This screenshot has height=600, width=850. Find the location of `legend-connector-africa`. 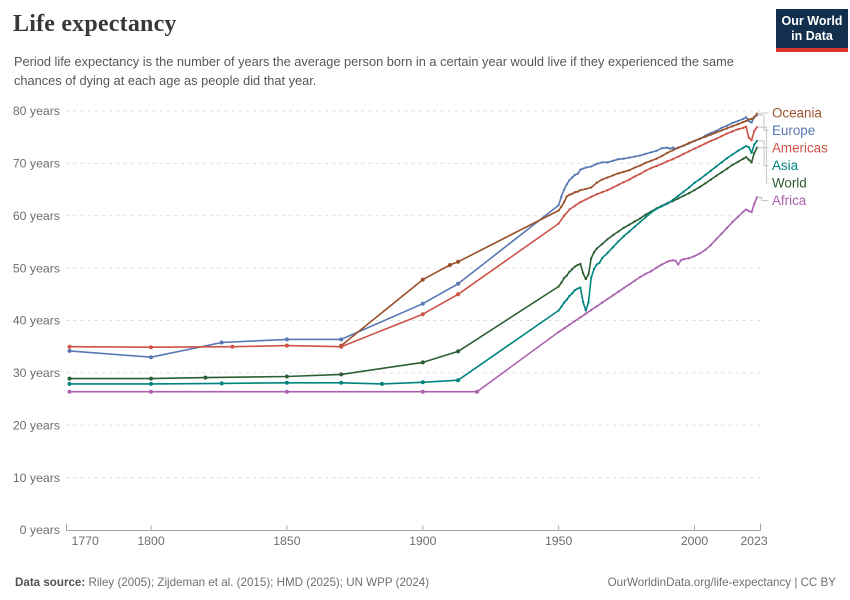

legend-connector-africa is located at coordinates (763, 199).